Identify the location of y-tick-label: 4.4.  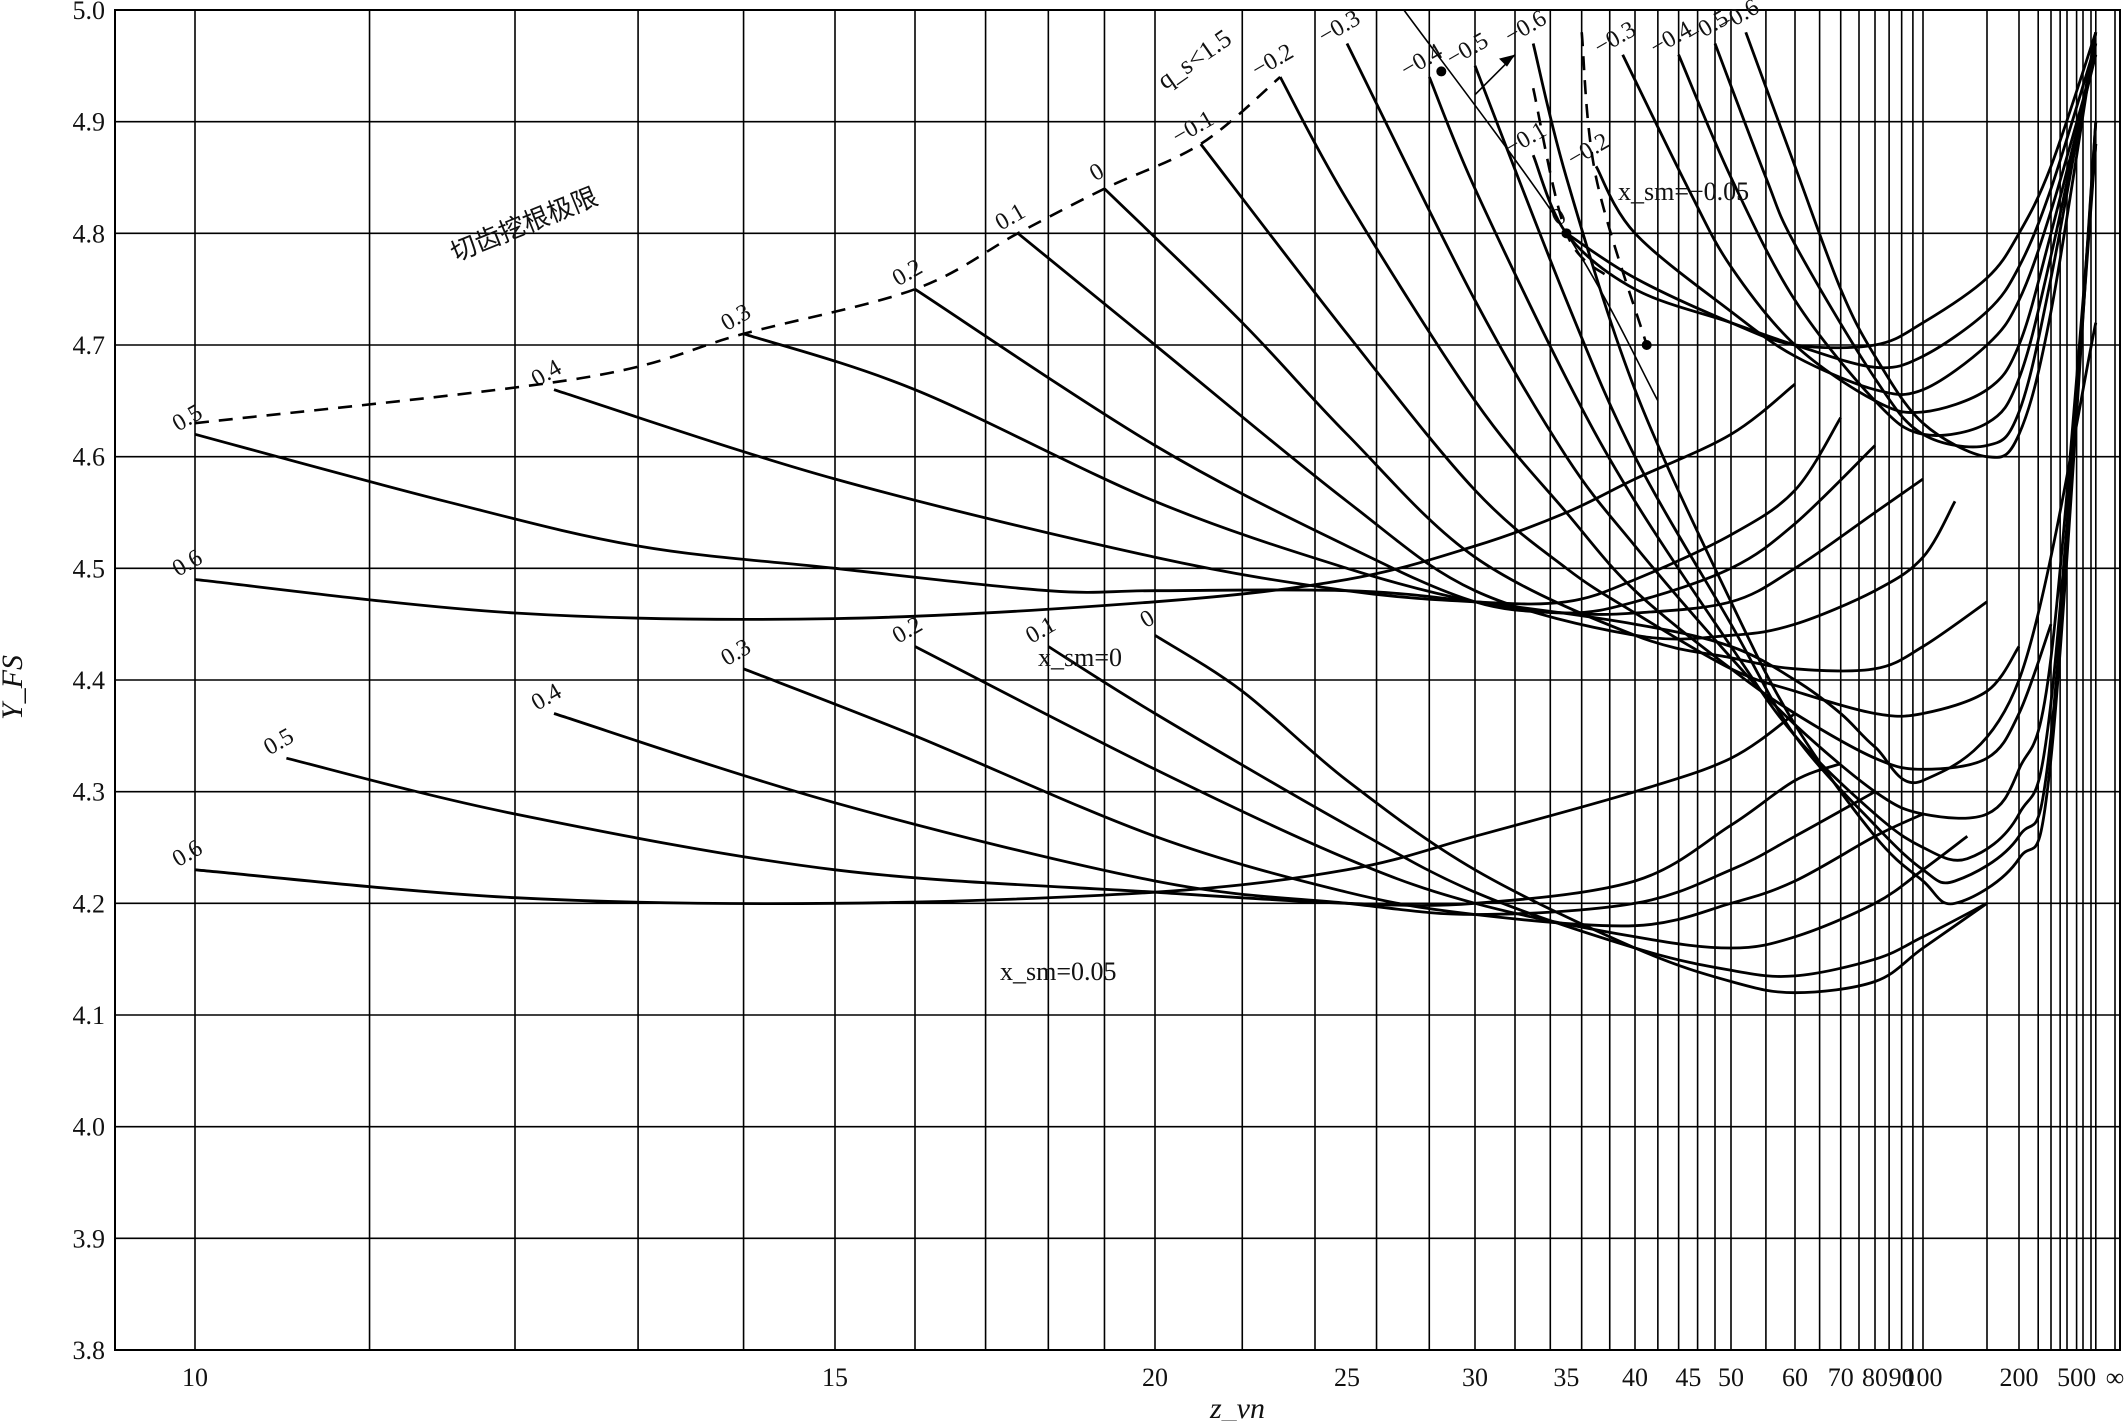
(89, 680).